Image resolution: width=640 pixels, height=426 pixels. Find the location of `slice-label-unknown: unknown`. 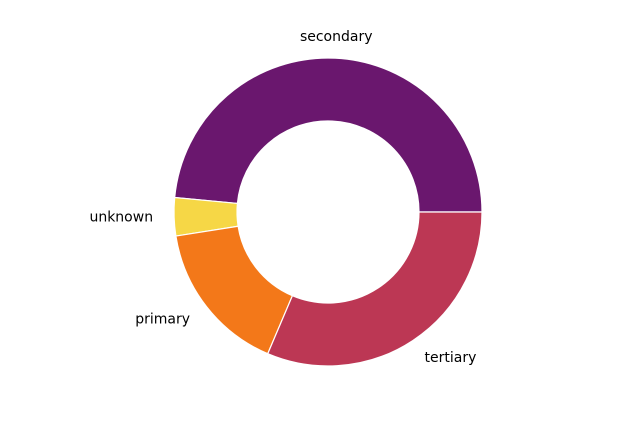

slice-label-unknown: unknown is located at coordinates (121, 217).